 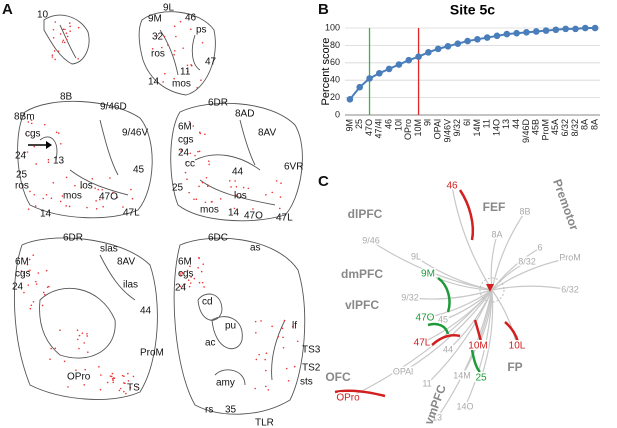 What do you see at coordinates (565, 128) in the screenshot?
I see `x-tick-label: 6/32` at bounding box center [565, 128].